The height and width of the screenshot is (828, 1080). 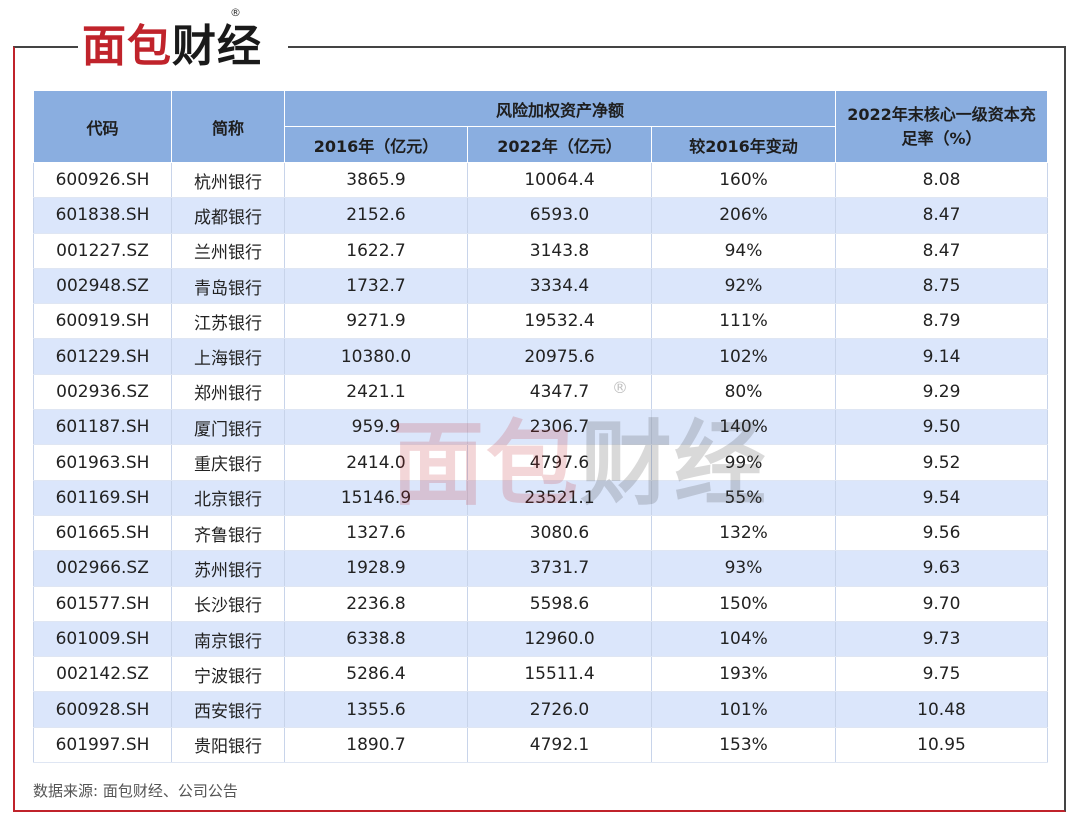 What do you see at coordinates (942, 639) in the screenshot?
I see `cell-cet1: 9.73` at bounding box center [942, 639].